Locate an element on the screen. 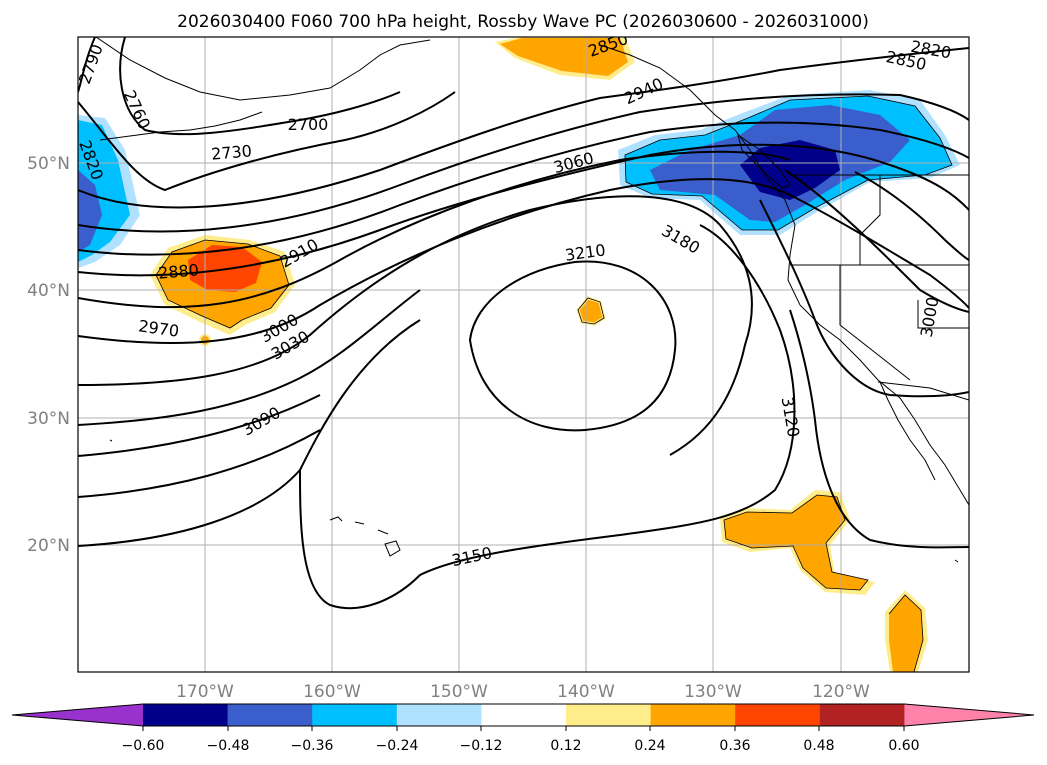 The height and width of the screenshot is (765, 1047). hawaii is located at coordinates (365, 536).